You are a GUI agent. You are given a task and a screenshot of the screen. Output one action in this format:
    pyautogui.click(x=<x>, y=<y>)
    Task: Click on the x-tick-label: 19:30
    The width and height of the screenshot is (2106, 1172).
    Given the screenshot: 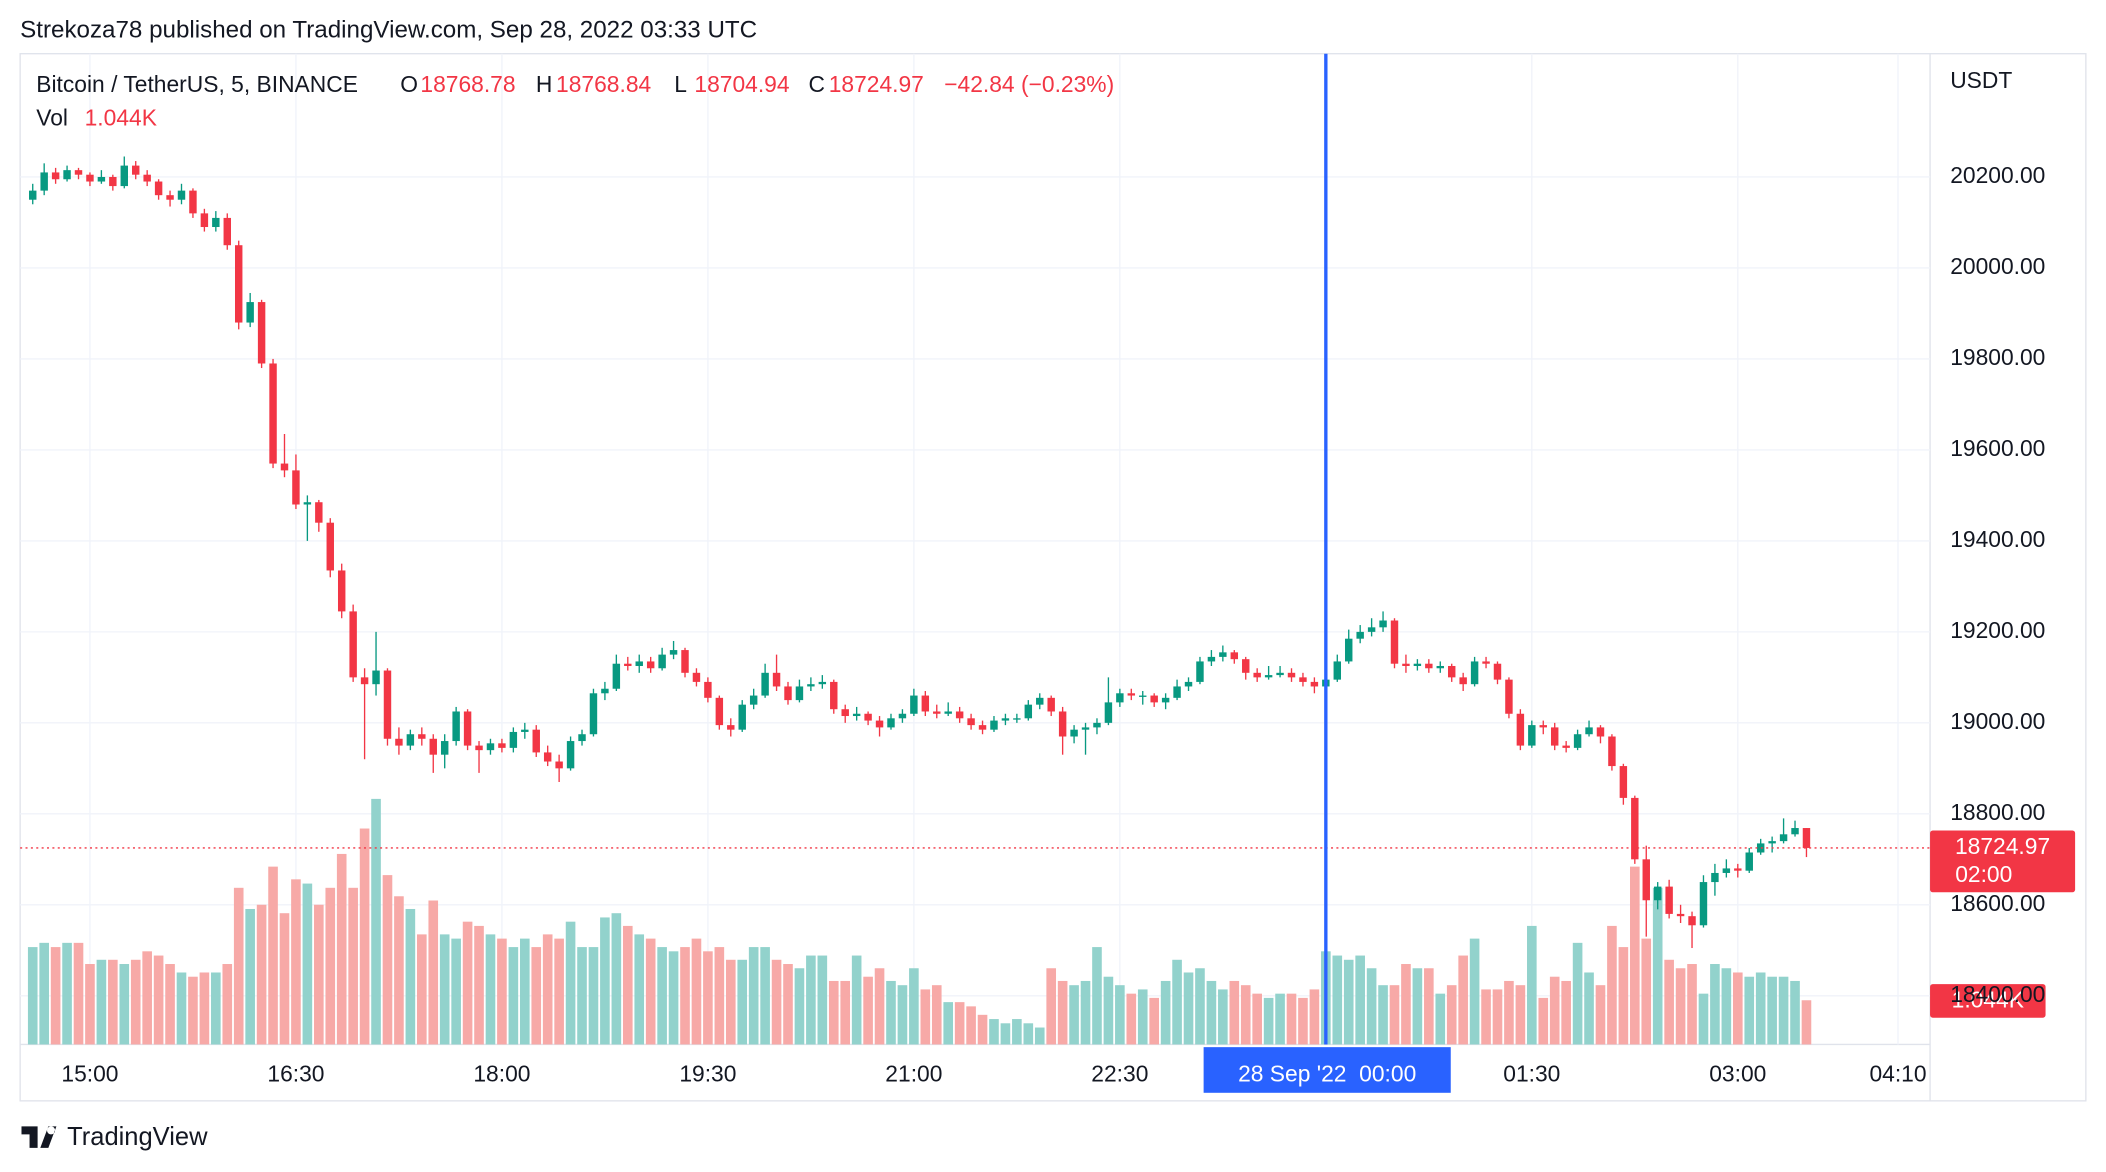 What is the action you would take?
    pyautogui.click(x=707, y=1073)
    